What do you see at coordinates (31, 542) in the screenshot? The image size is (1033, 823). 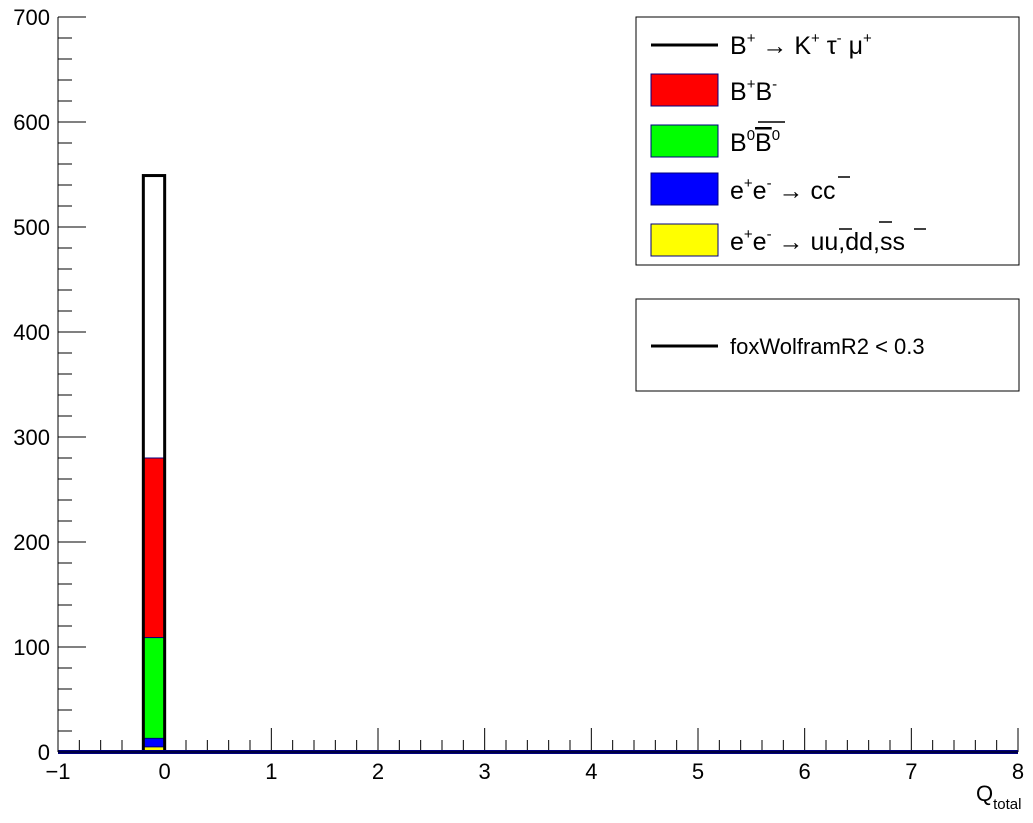 I see `y-tick-label: 200` at bounding box center [31, 542].